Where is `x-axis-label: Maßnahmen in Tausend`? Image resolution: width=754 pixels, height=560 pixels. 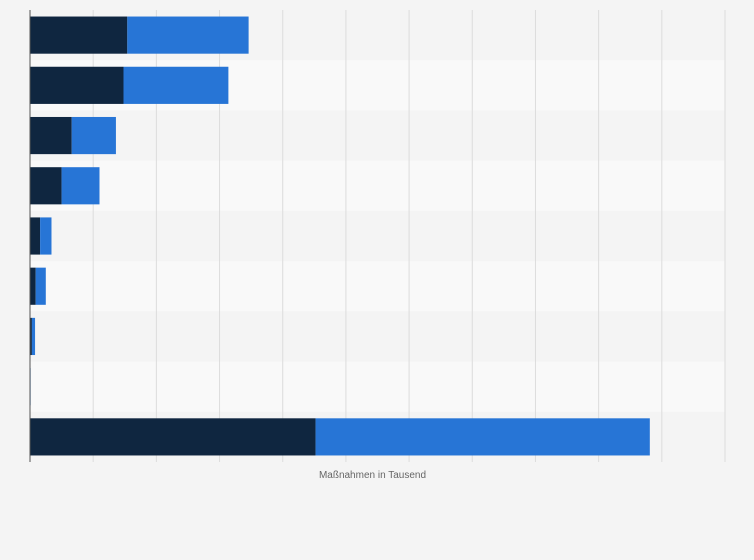
x-axis-label: Maßnahmen in Tausend is located at coordinates (372, 475).